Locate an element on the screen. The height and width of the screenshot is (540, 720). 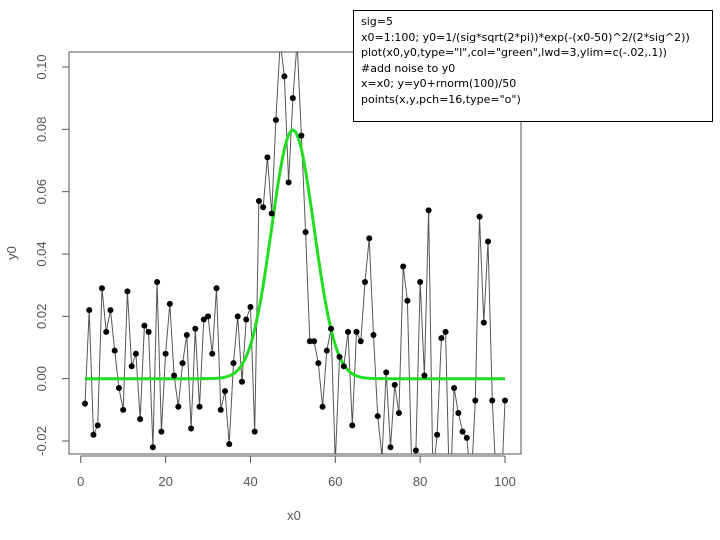
x-tick-label: 100 is located at coordinates (505, 481).